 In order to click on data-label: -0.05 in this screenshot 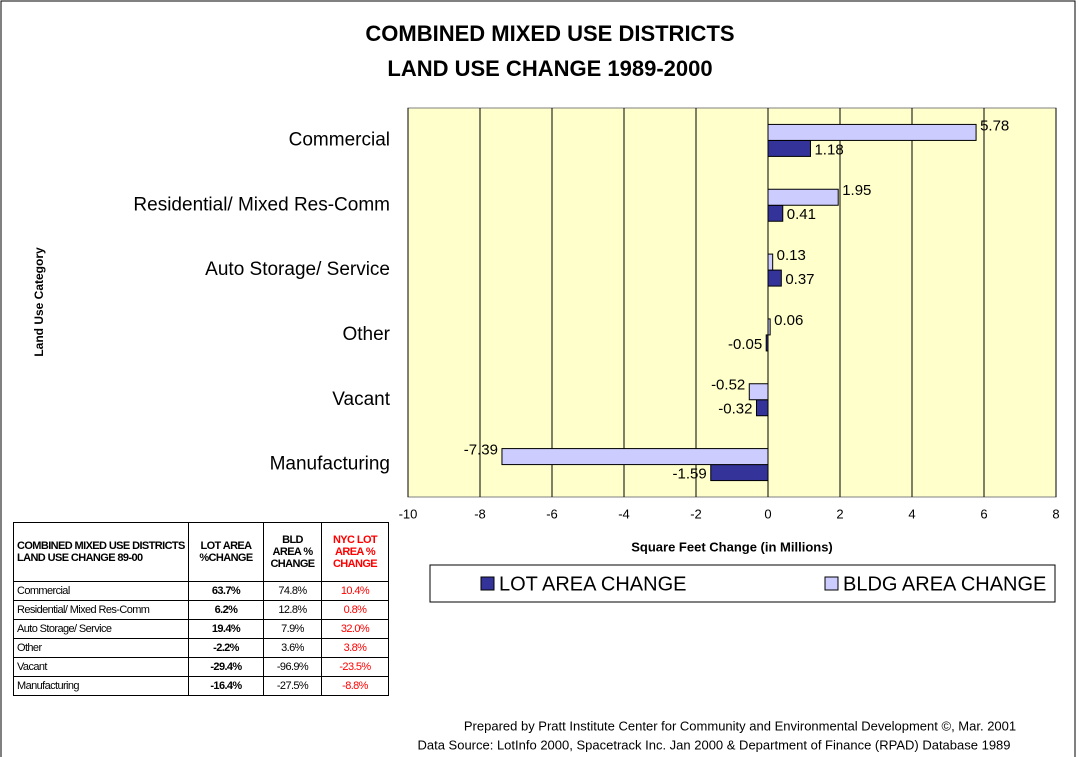, I will do `click(745, 344)`.